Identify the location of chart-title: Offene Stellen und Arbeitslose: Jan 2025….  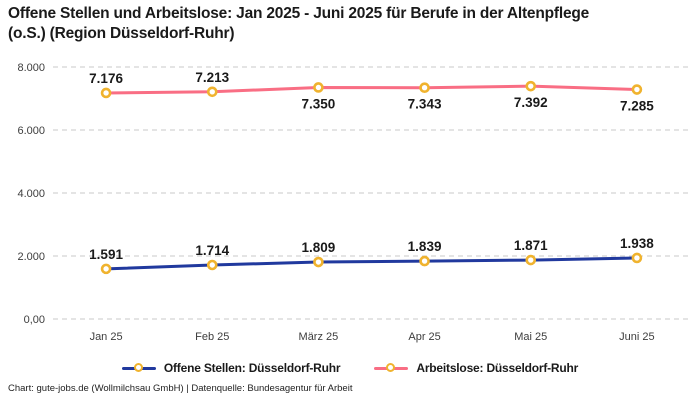
(338, 24).